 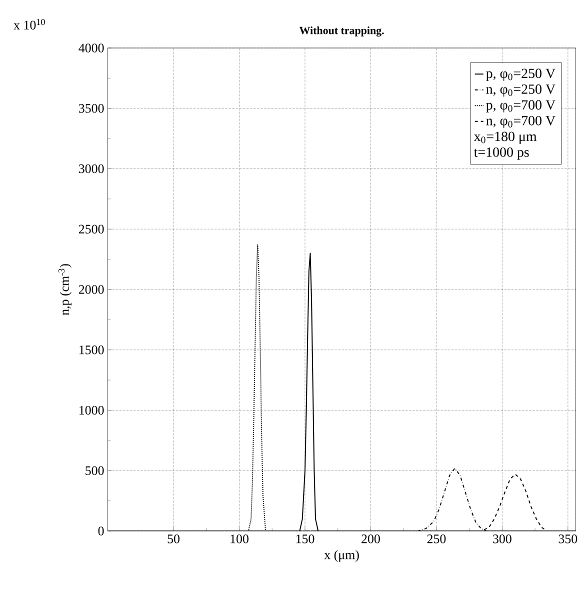 What do you see at coordinates (29, 24) in the screenshot?
I see `text: x 10$^{10}$` at bounding box center [29, 24].